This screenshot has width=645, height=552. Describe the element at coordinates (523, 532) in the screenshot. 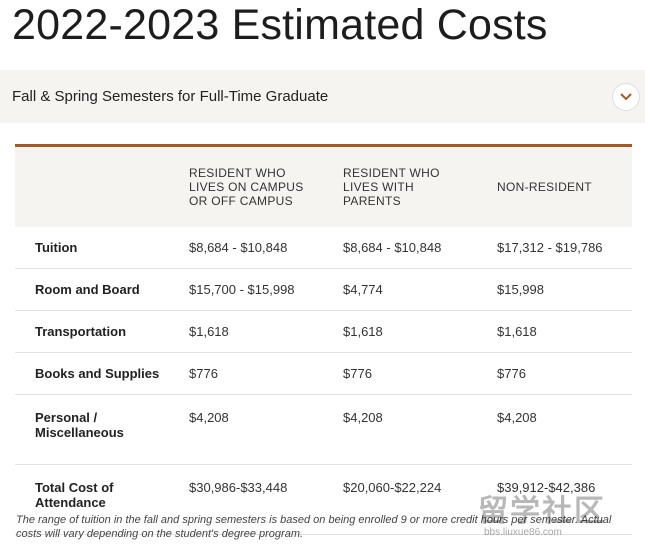

I see `watermark-url: bbs.liuxue86.com` at that location.